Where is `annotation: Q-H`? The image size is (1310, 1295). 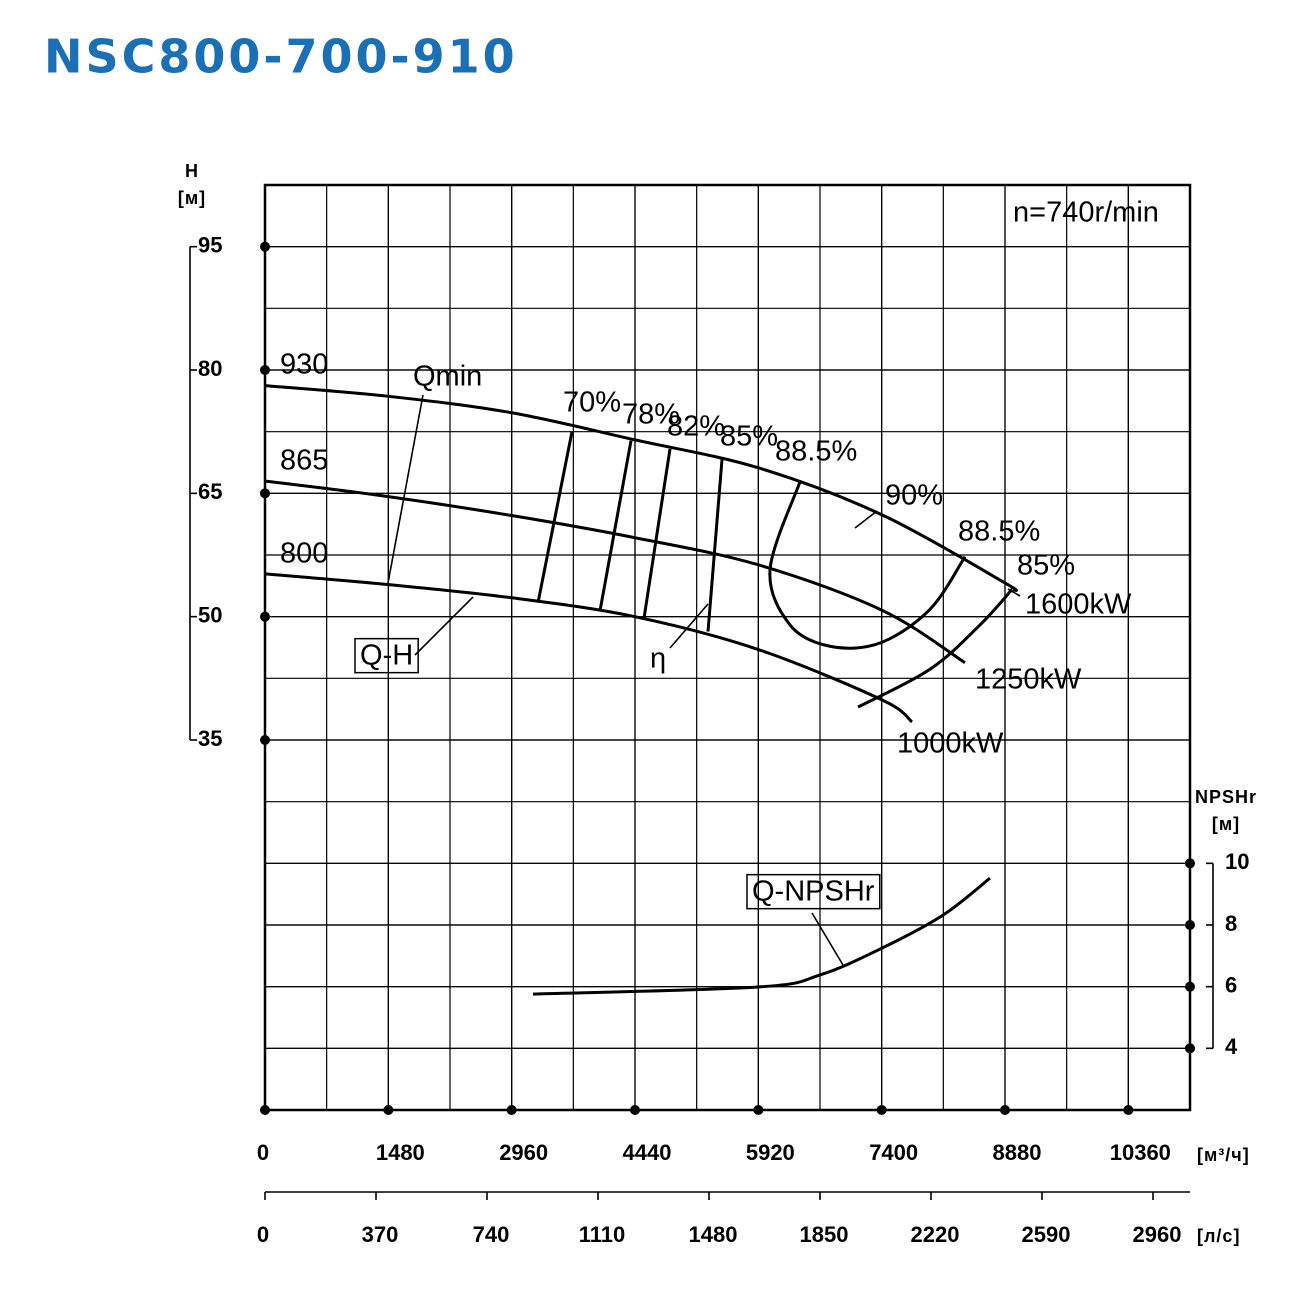
annotation: Q-H is located at coordinates (386, 656).